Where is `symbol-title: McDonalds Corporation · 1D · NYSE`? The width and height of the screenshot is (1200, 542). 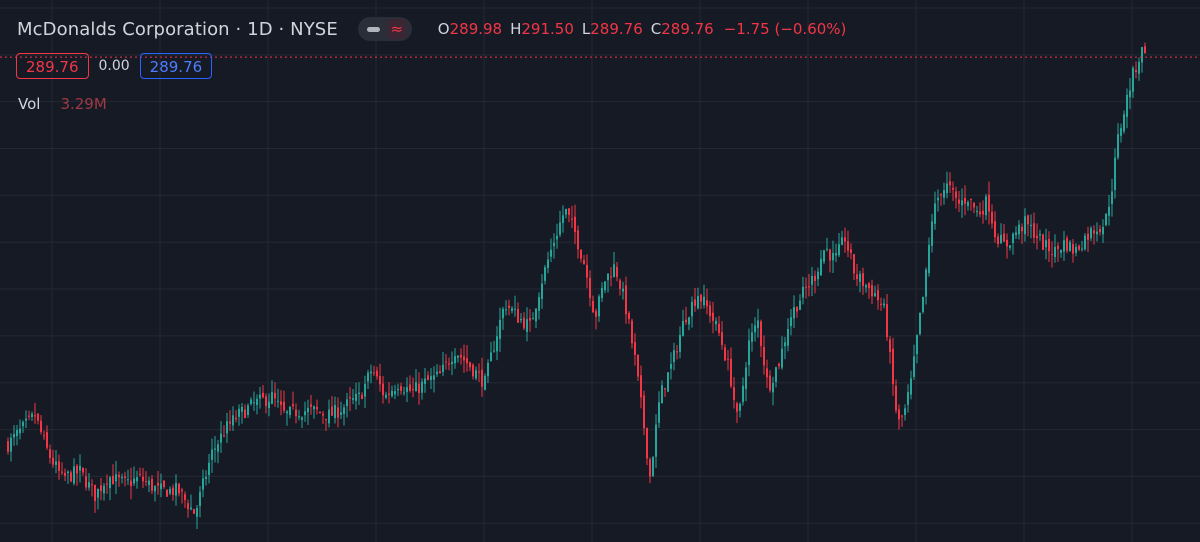
symbol-title: McDonalds Corporation · 1D · NYSE is located at coordinates (177, 29).